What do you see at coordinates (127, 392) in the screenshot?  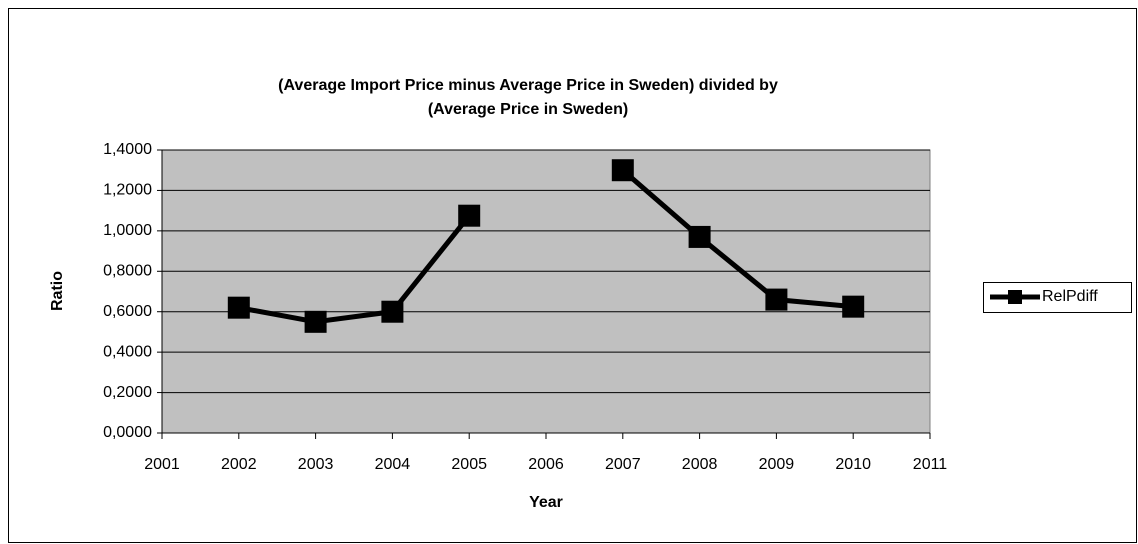 I see `y-tick-label: 0,2000` at bounding box center [127, 392].